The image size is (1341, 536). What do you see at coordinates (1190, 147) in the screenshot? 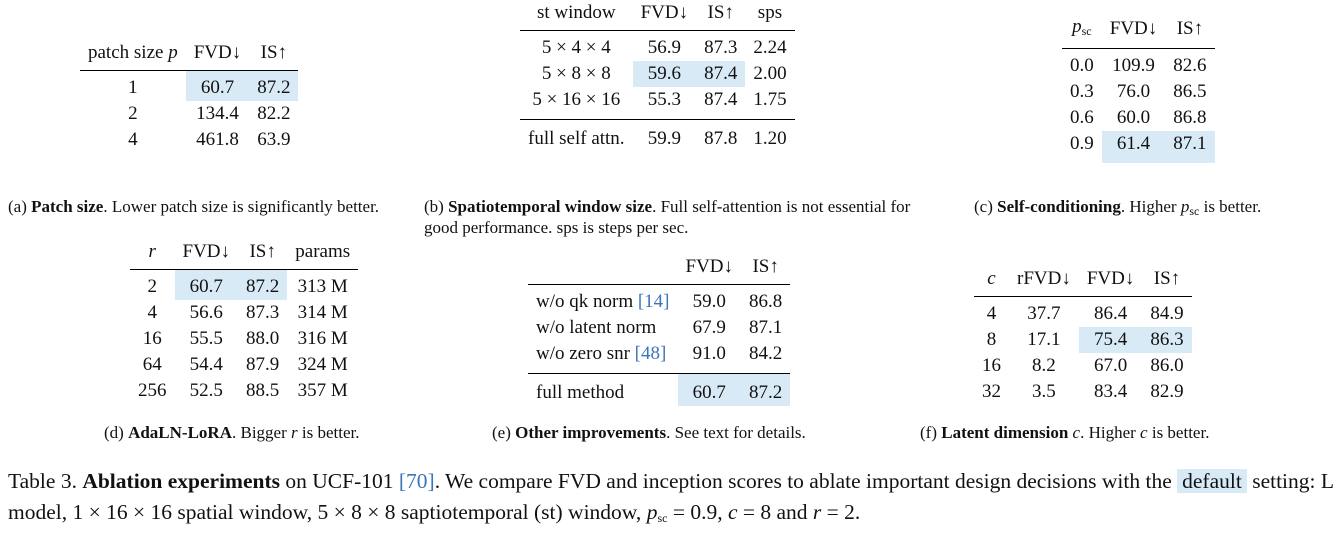
I see `cell-default: 87.1` at bounding box center [1190, 147].